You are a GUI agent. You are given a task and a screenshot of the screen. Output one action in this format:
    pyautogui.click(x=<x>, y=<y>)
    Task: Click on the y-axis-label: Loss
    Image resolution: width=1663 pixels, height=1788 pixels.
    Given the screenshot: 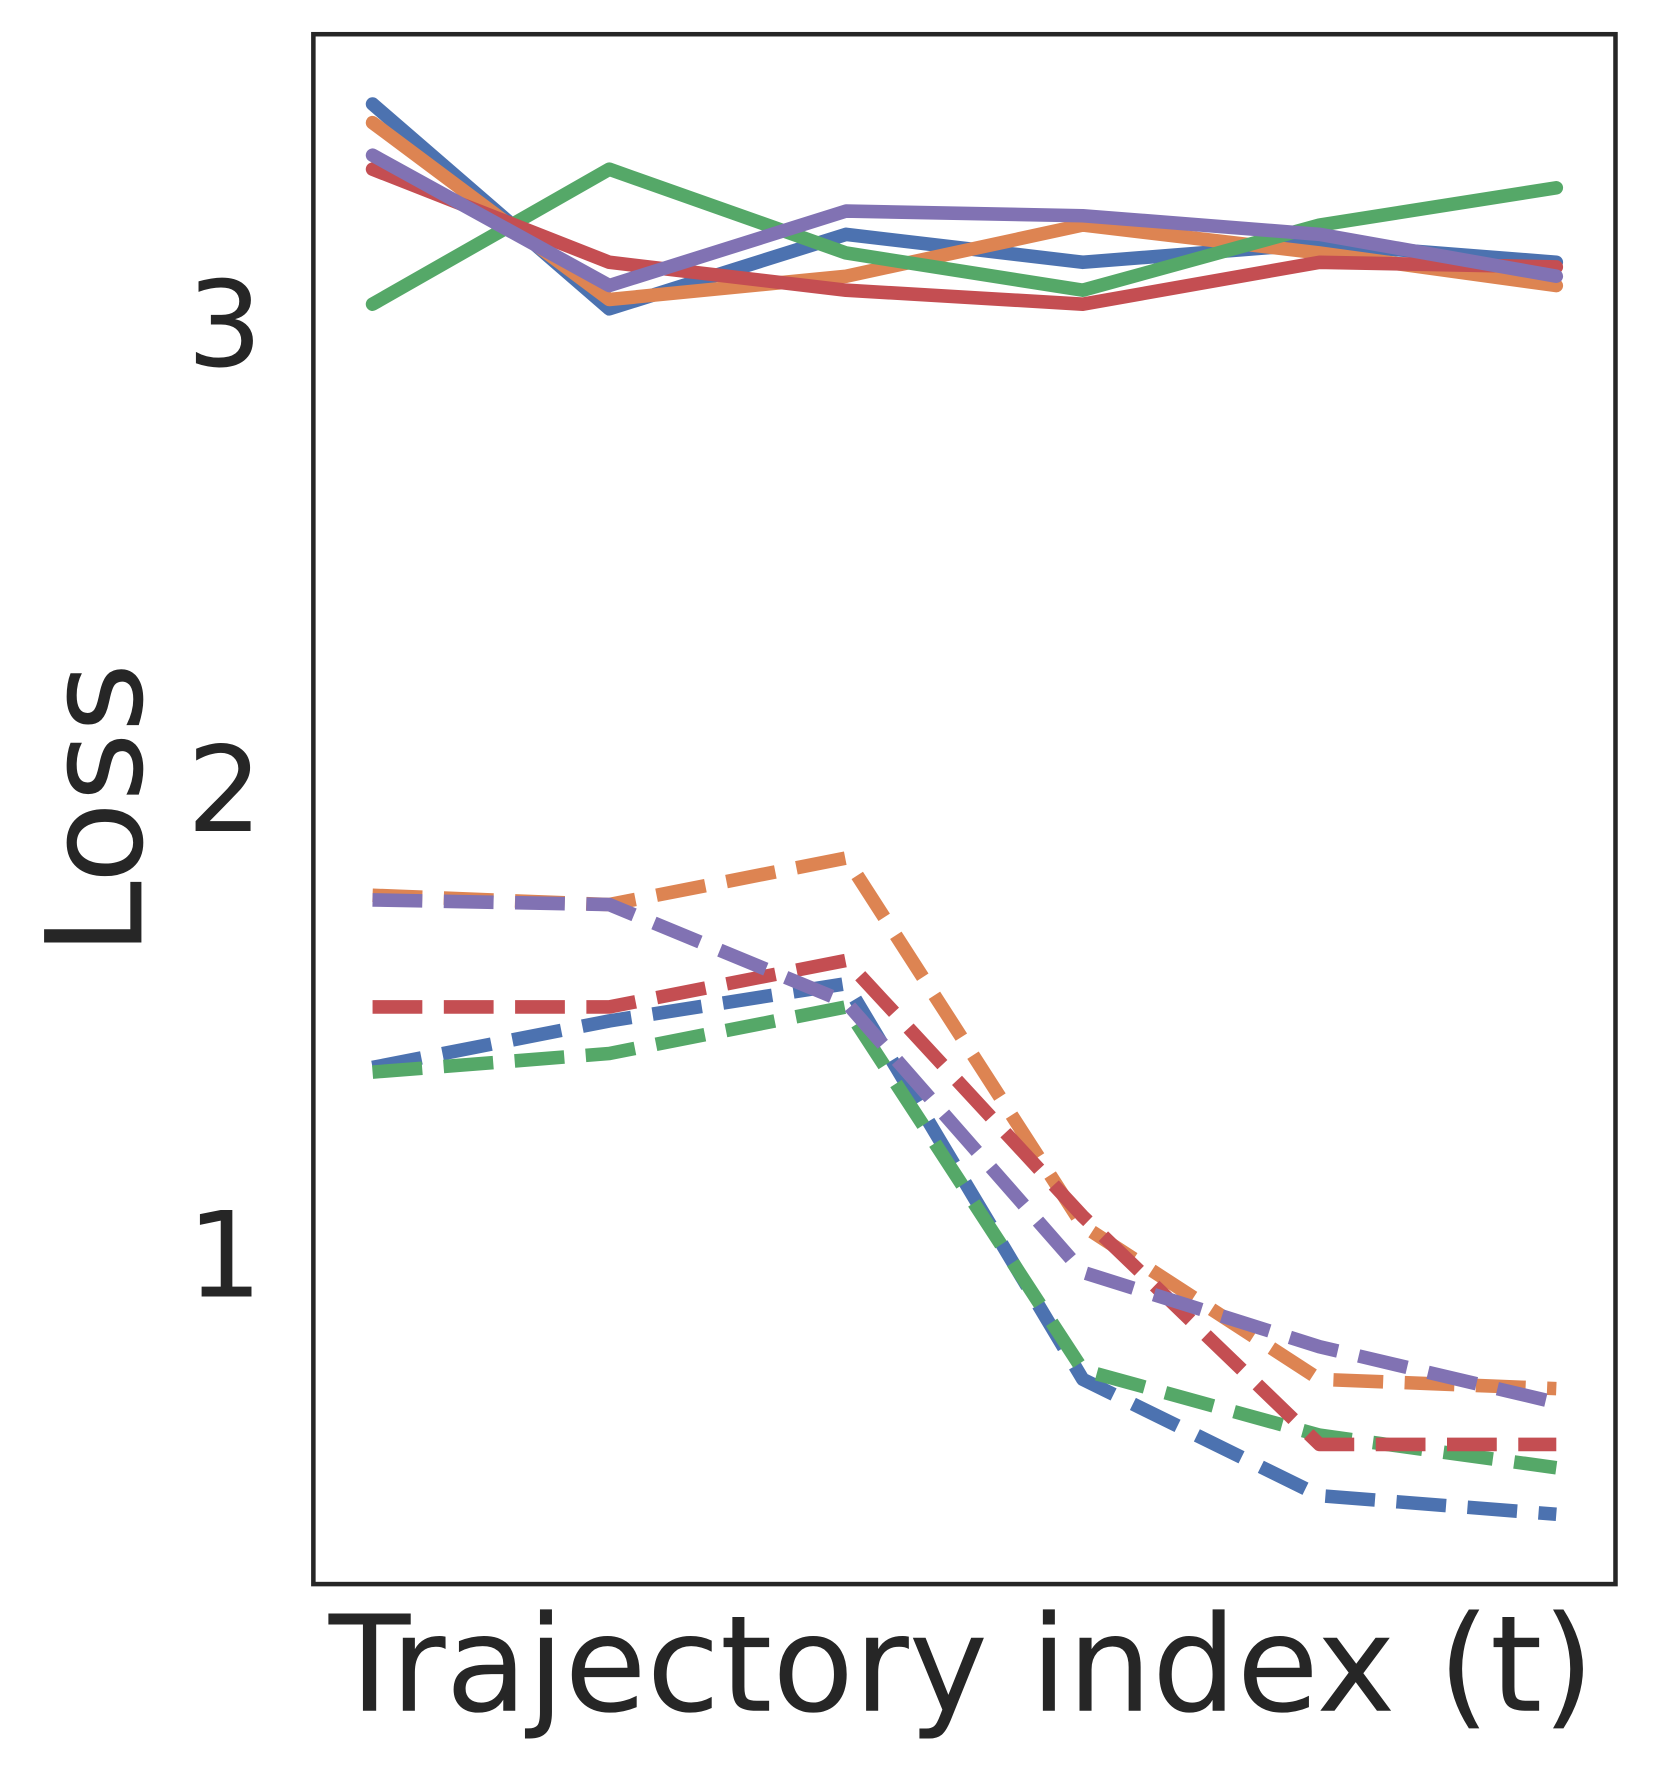 What is the action you would take?
    pyautogui.click(x=95, y=809)
    